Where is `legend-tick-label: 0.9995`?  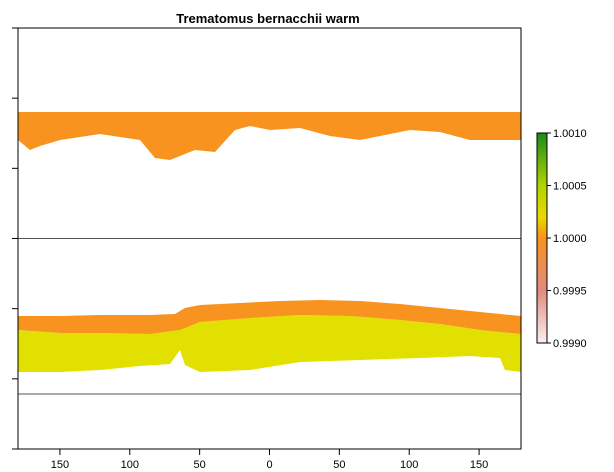
legend-tick-label: 0.9995 is located at coordinates (570, 292).